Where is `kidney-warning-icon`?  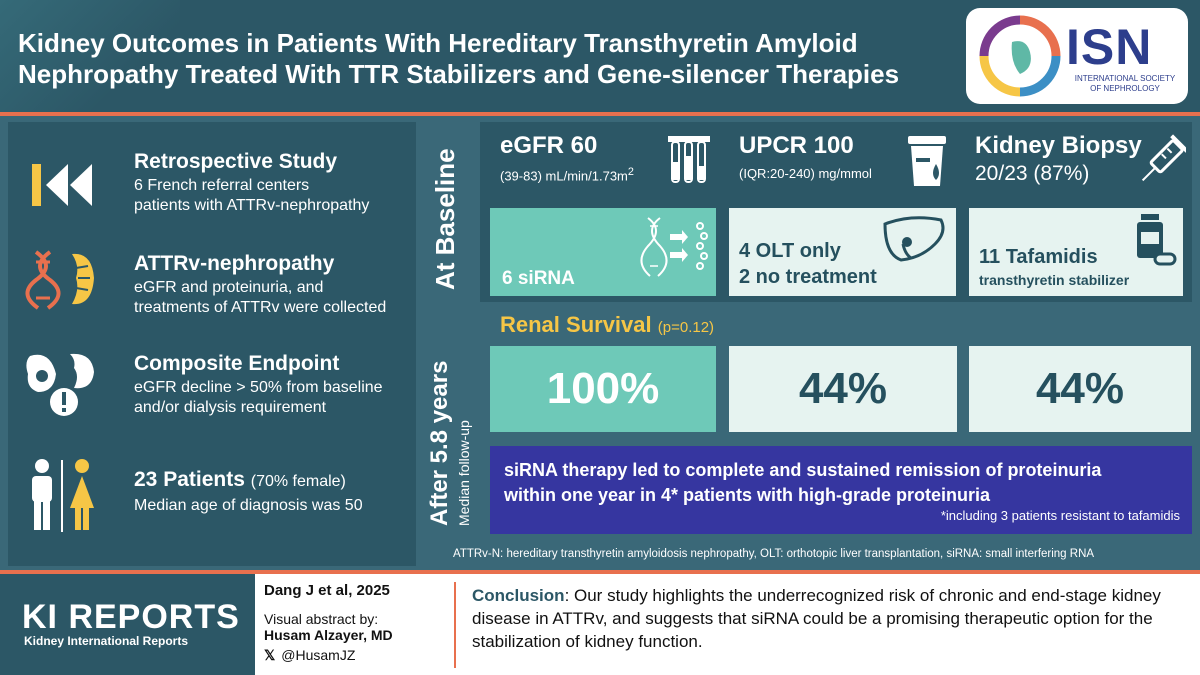 kidney-warning-icon is located at coordinates (60, 384).